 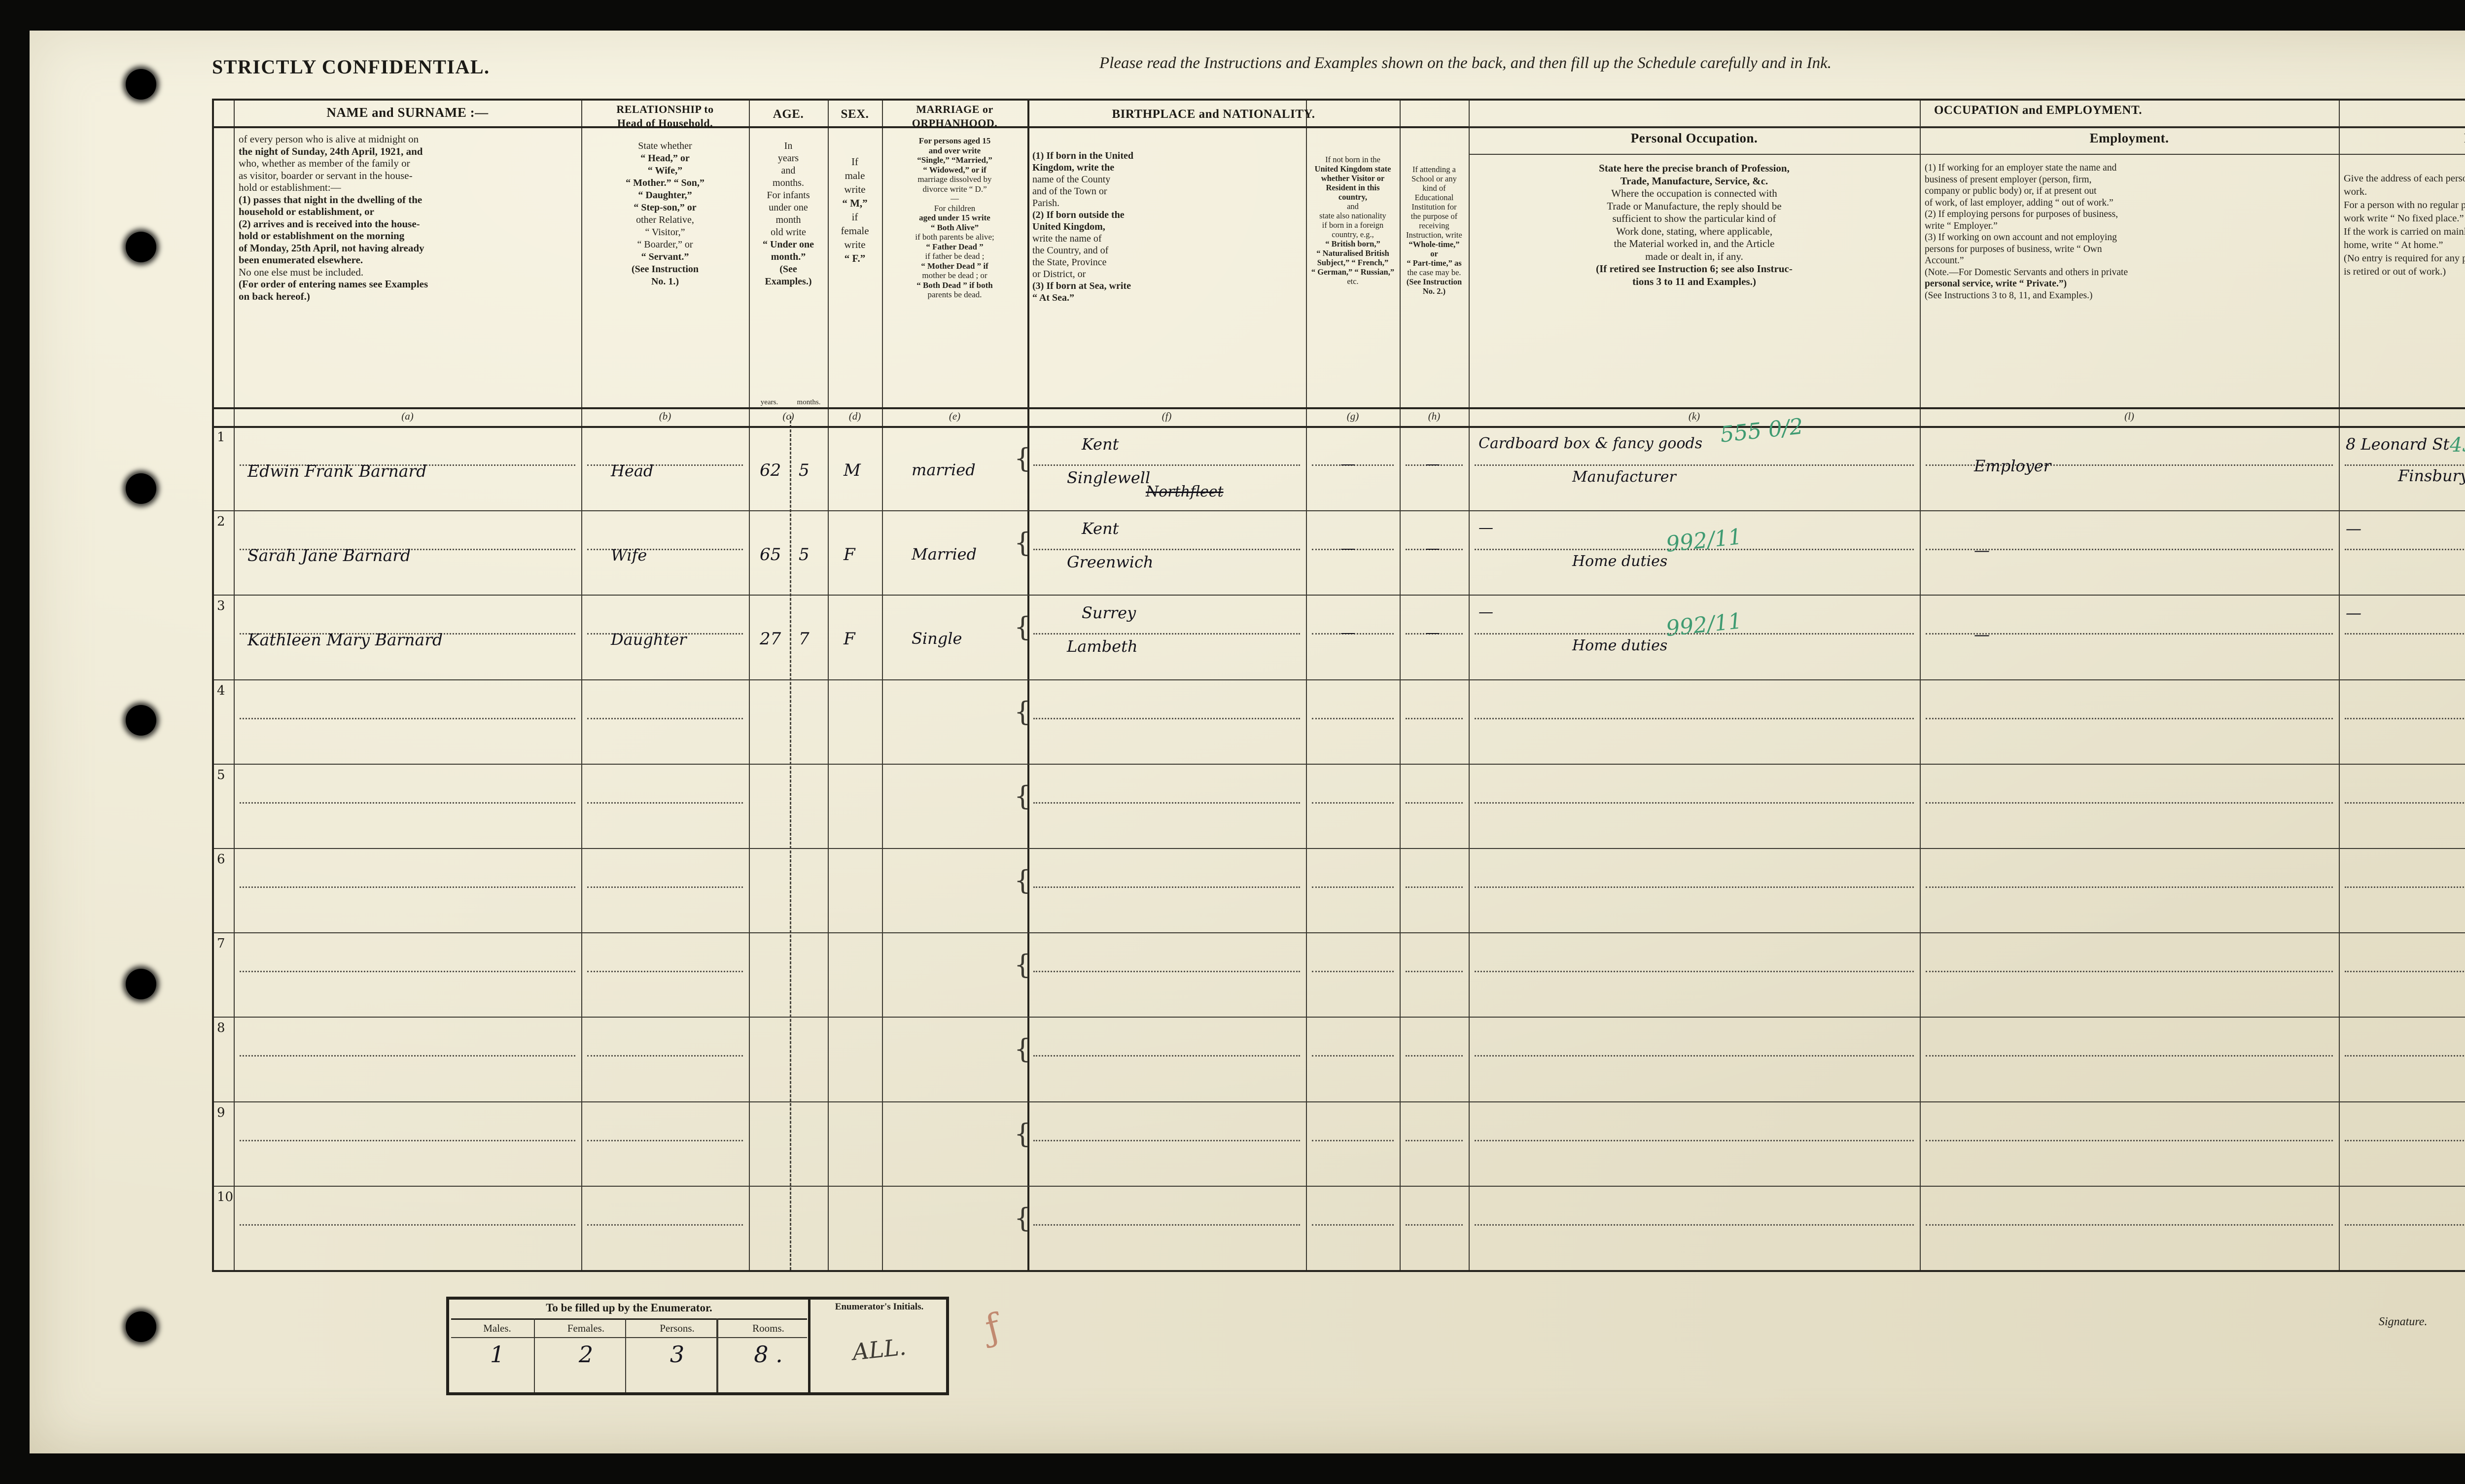 I want to click on cell-nationality: —, so click(x=1347, y=549).